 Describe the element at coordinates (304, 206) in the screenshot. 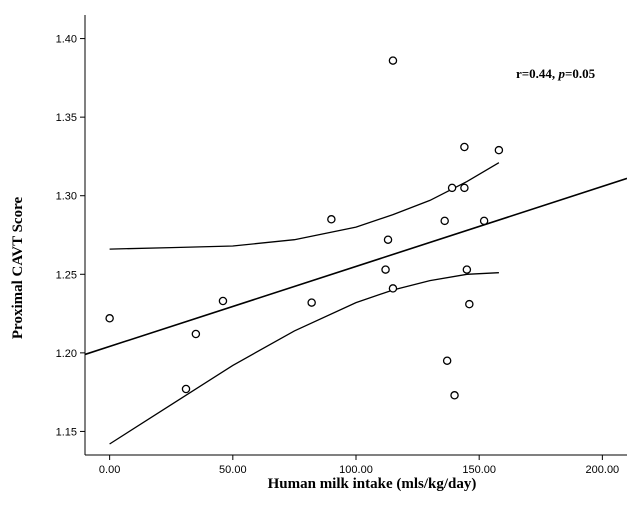

I see `ci-upper-curve` at that location.